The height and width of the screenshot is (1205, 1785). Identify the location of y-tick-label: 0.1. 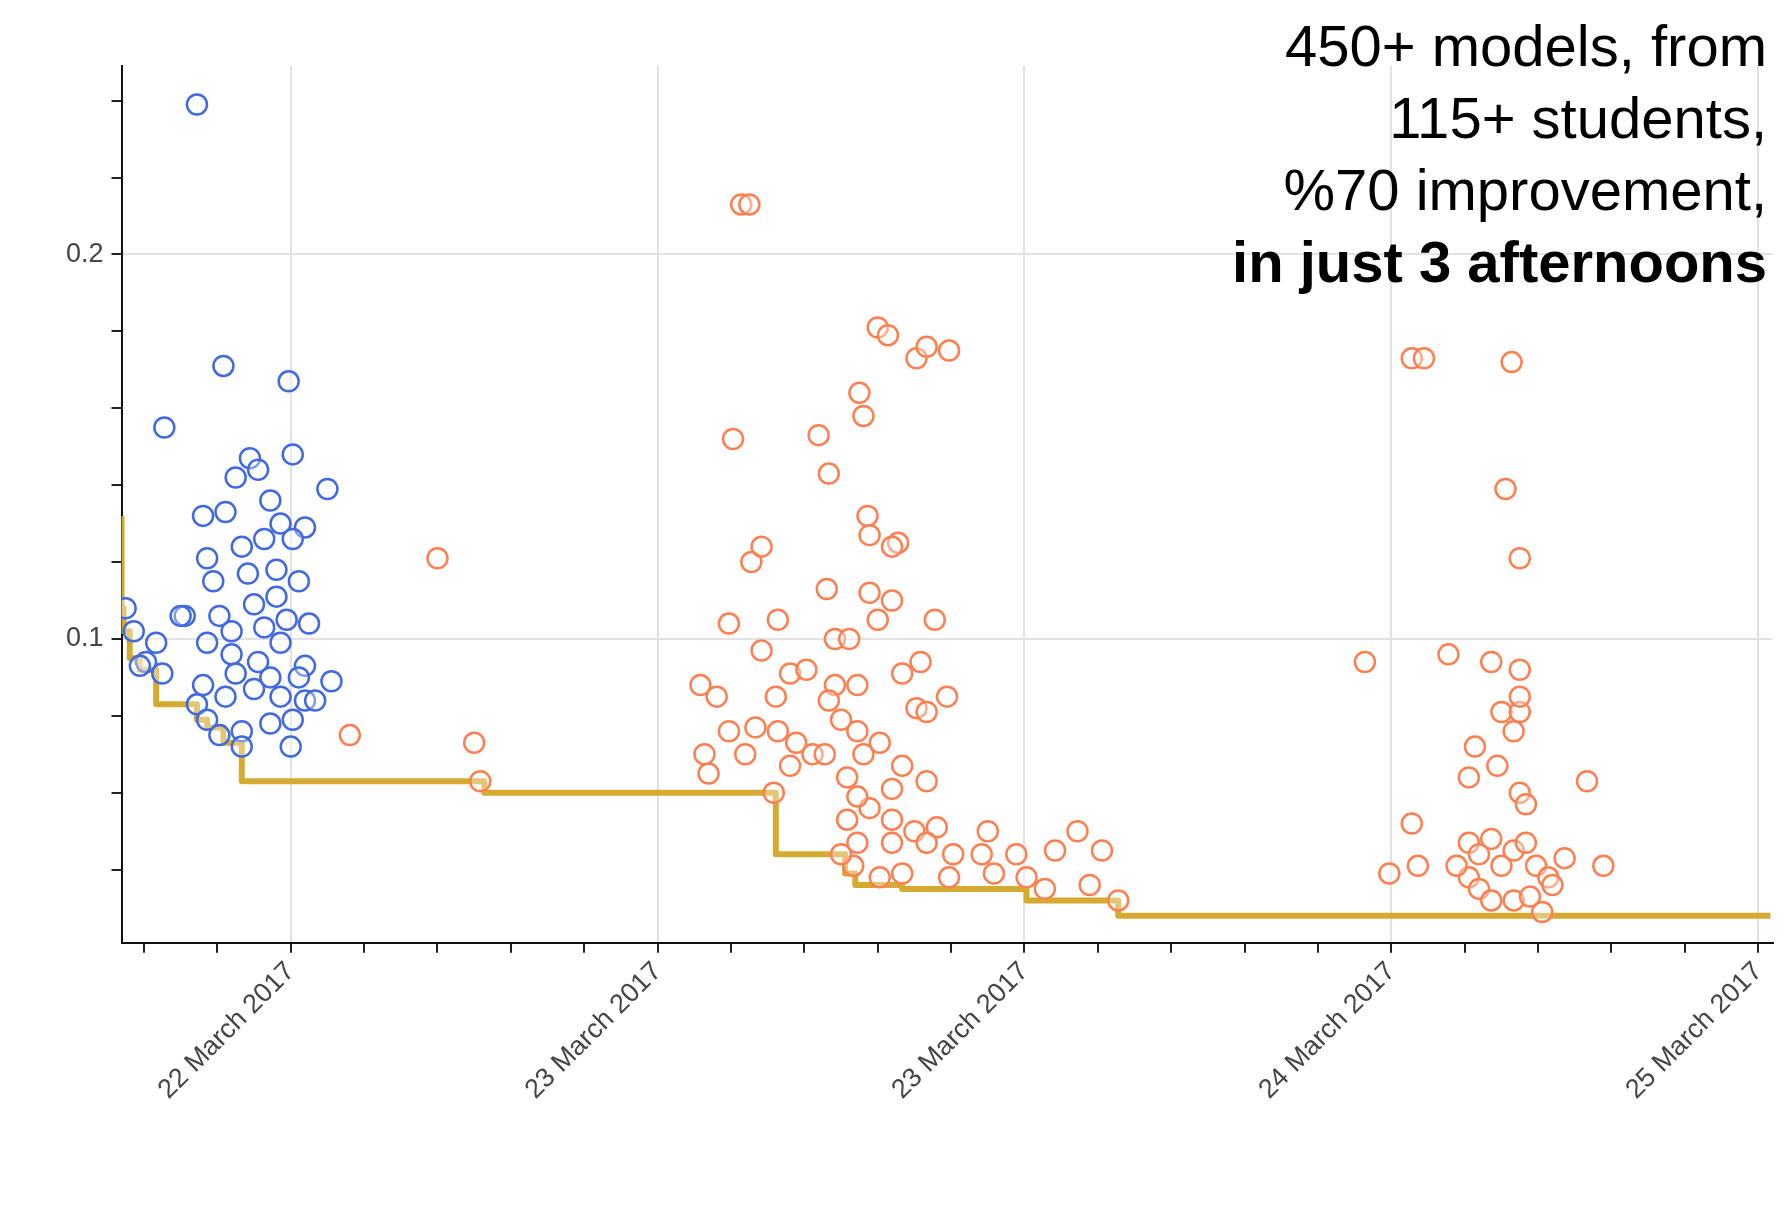
(84, 637).